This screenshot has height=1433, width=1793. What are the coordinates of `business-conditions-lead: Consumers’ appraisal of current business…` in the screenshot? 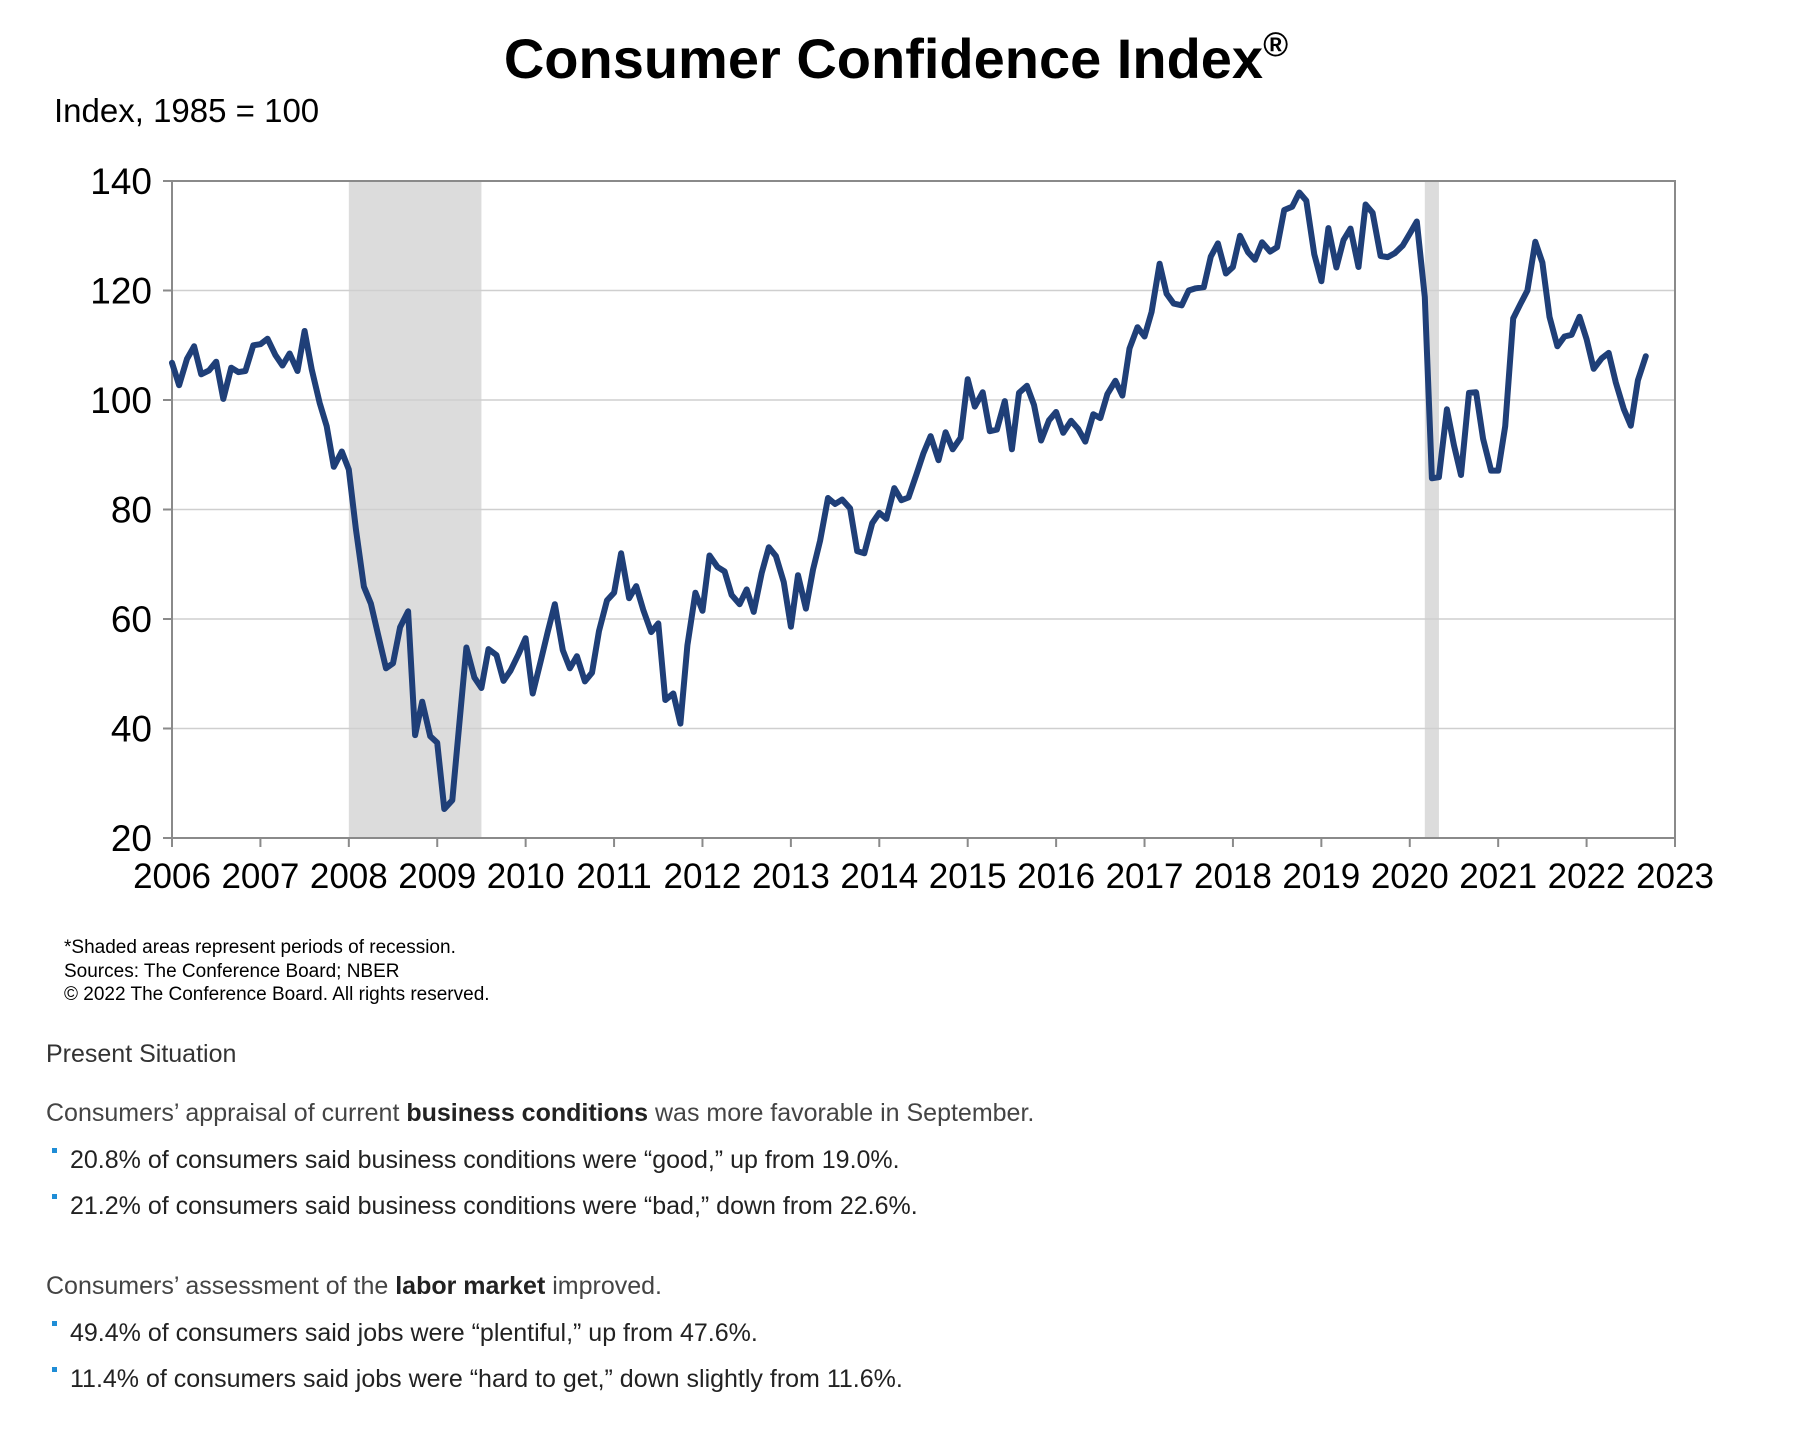 It's located at (540, 1113).